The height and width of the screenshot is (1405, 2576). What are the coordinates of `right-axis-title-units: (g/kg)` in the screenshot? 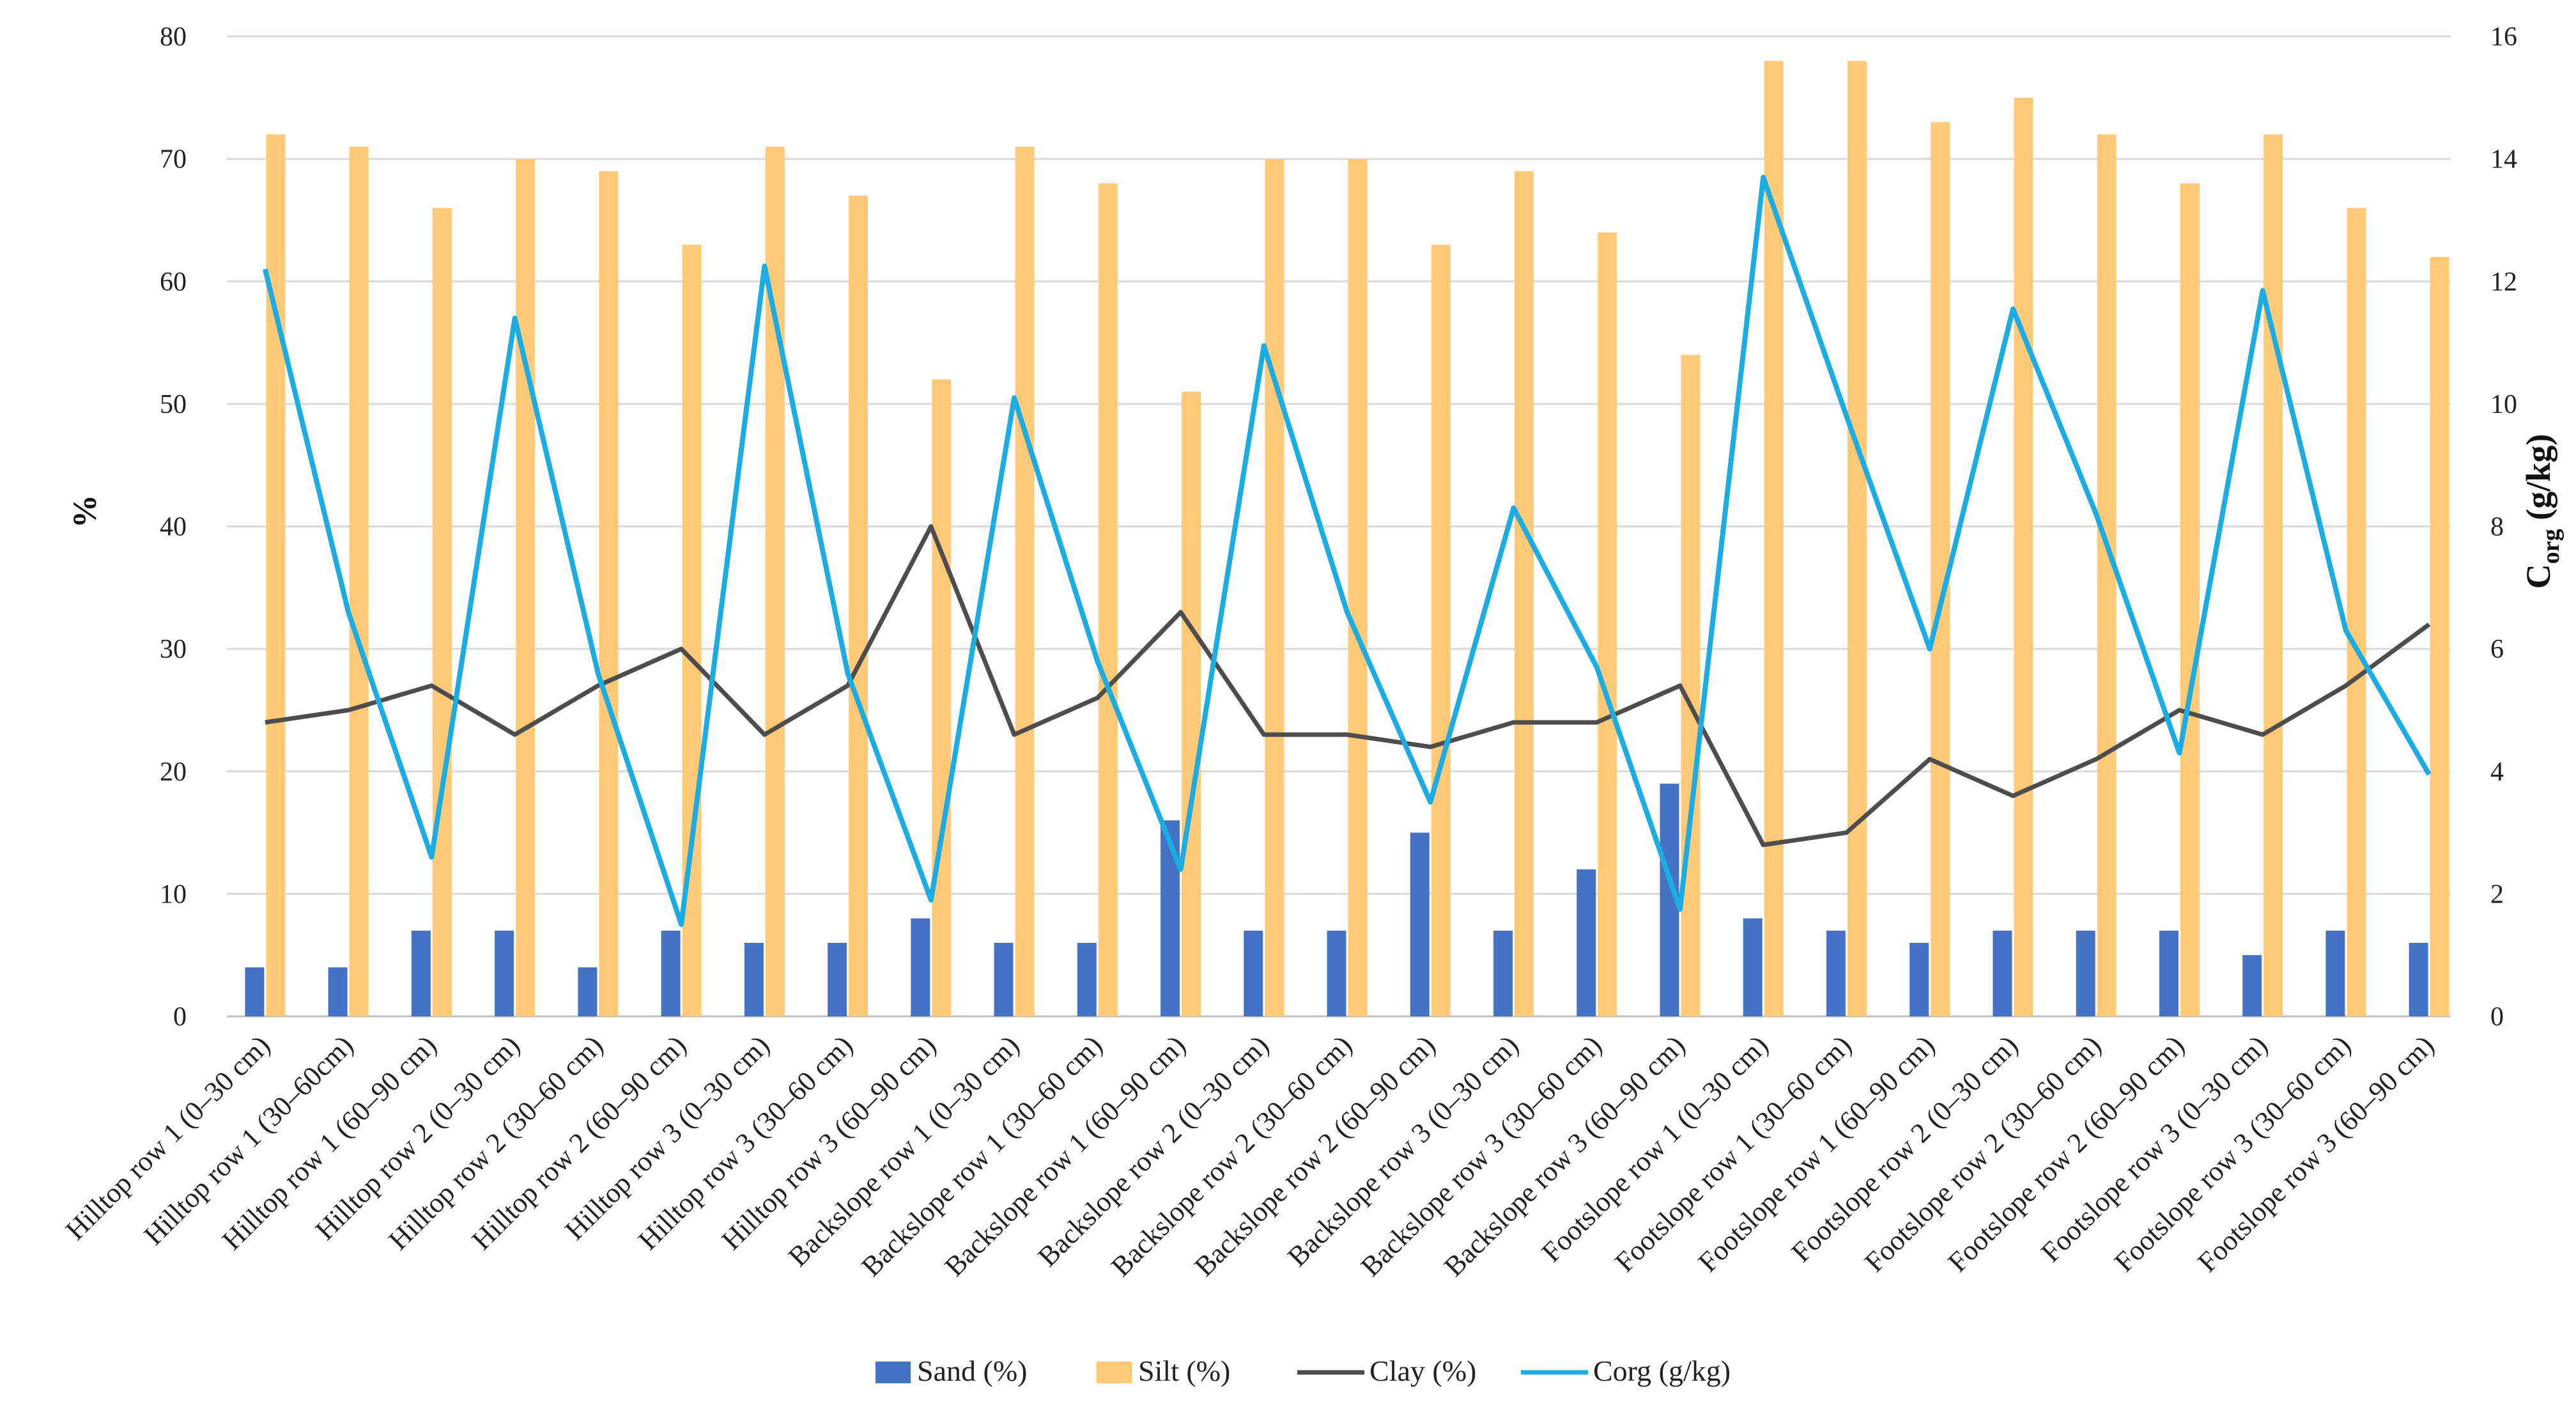 It's located at (2538, 481).